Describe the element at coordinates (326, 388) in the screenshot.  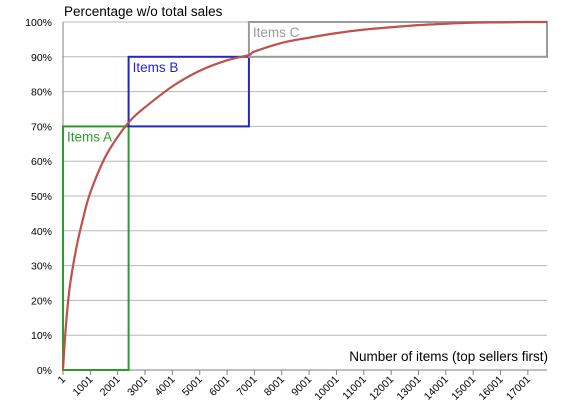
I see `x-tick-label: 10001` at that location.